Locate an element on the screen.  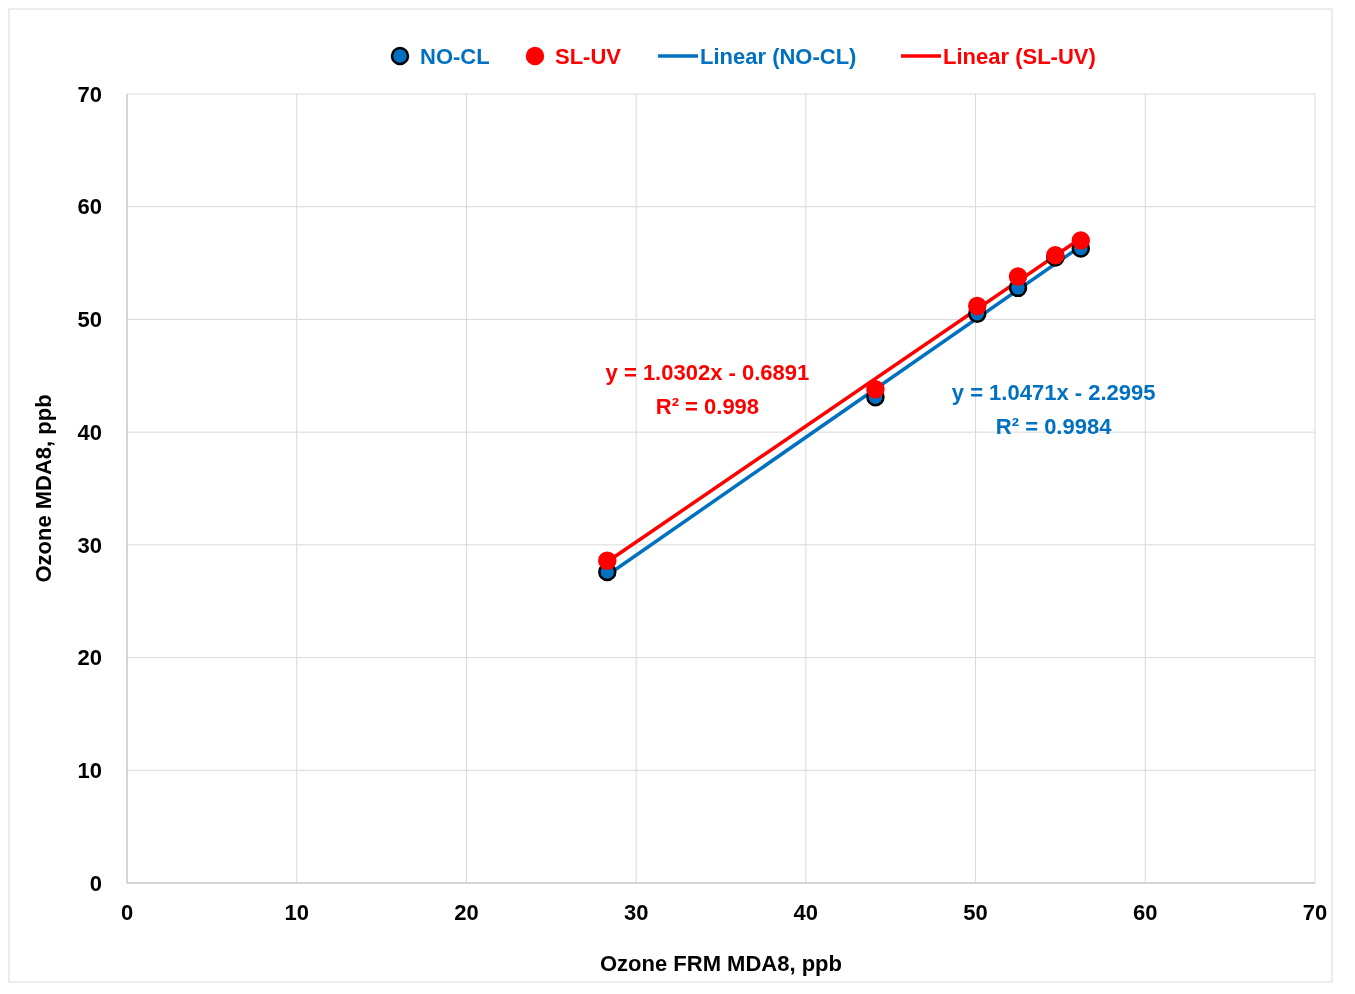
y-tick-label: 20 is located at coordinates (89, 658).